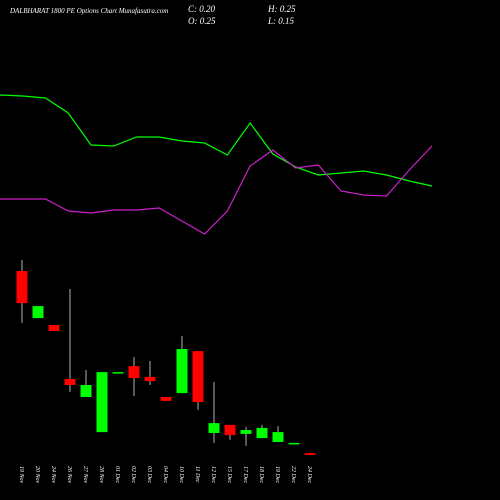 The image size is (500, 500). What do you see at coordinates (85, 475) in the screenshot?
I see `x-tick-label: 27 Nov` at bounding box center [85, 475].